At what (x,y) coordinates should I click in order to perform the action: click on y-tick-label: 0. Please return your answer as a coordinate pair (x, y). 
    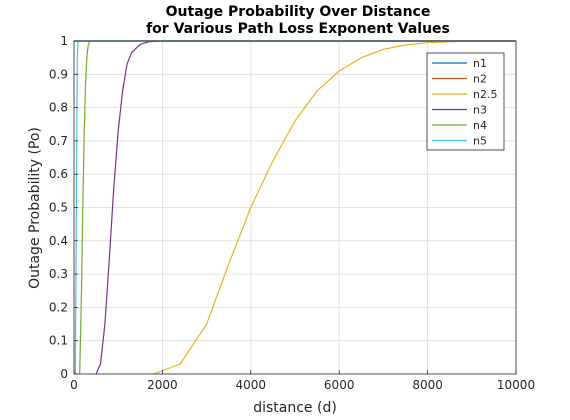
    Looking at the image, I should click on (64, 374).